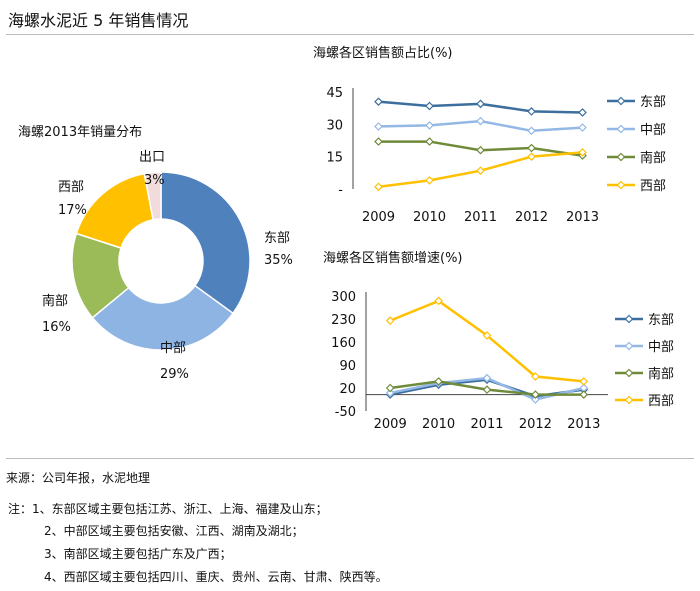 The height and width of the screenshot is (591, 700). Describe the element at coordinates (278, 260) in the screenshot. I see `pie-slice-value: 35%` at that location.